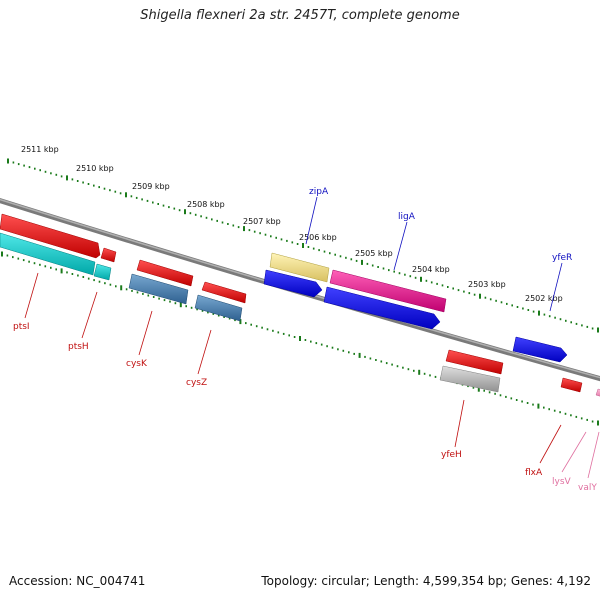 Image resolution: width=600 pixels, height=600 pixels. I want to click on gene-label: yfeH, so click(451, 455).